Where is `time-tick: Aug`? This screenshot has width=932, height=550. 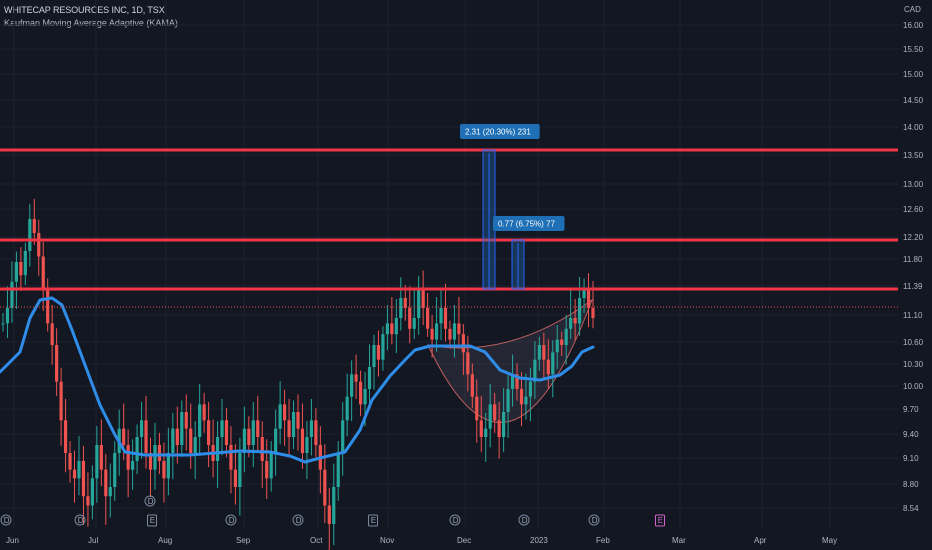
time-tick: Aug is located at coordinates (165, 540).